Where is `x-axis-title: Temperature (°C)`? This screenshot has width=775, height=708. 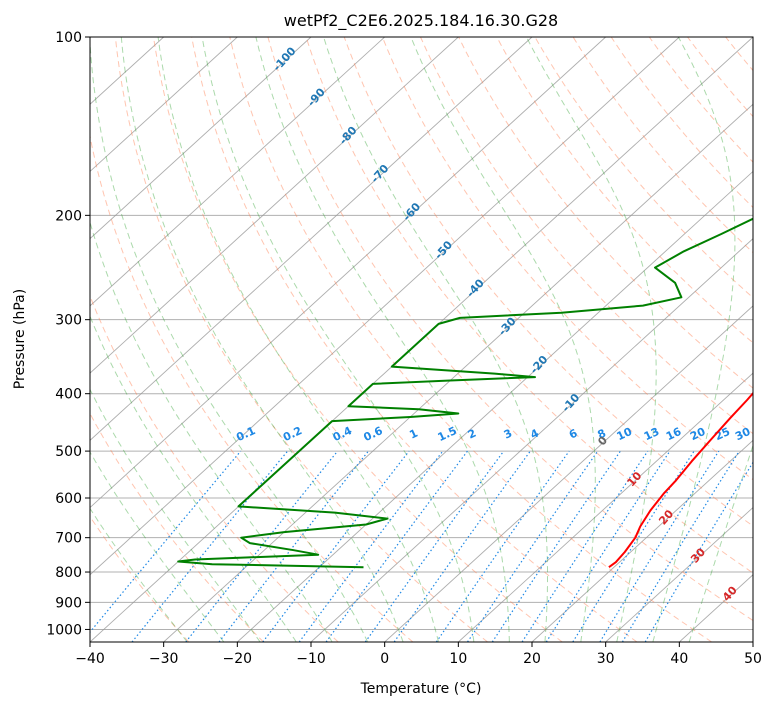 x-axis-title: Temperature (°C) is located at coordinates (421, 689).